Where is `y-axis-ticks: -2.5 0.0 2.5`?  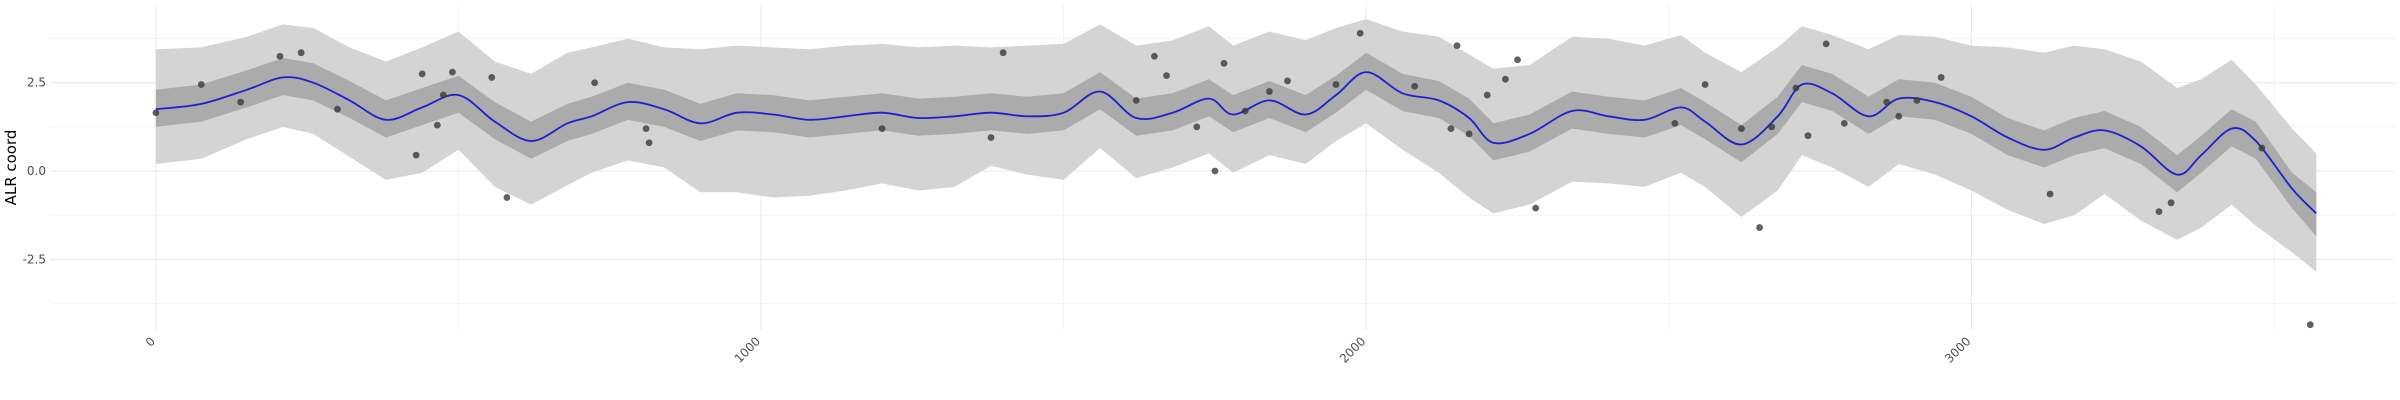 y-axis-ticks: -2.5 0.0 2.5 is located at coordinates (34, 171).